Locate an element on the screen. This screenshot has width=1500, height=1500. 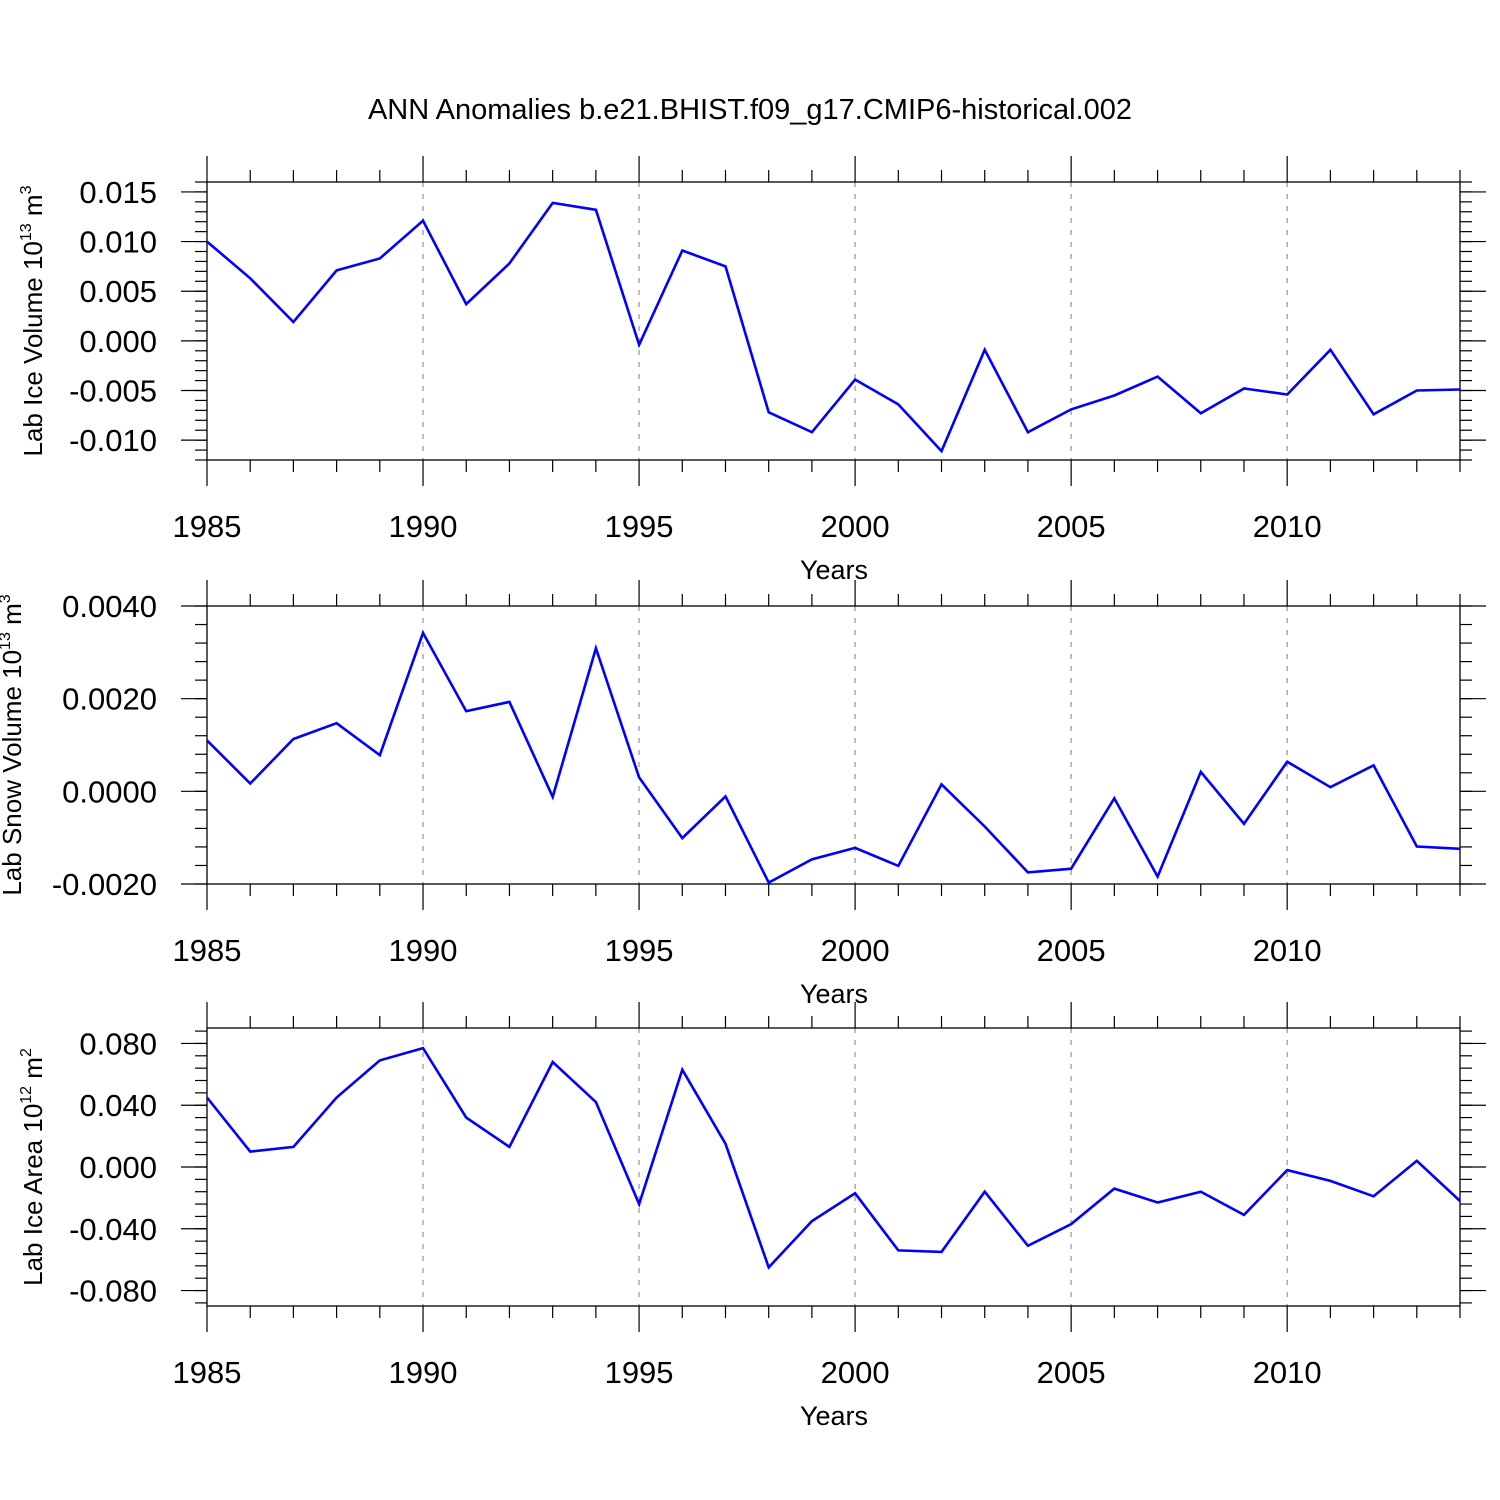
y-tick-label: 0.0040 is located at coordinates (109, 606).